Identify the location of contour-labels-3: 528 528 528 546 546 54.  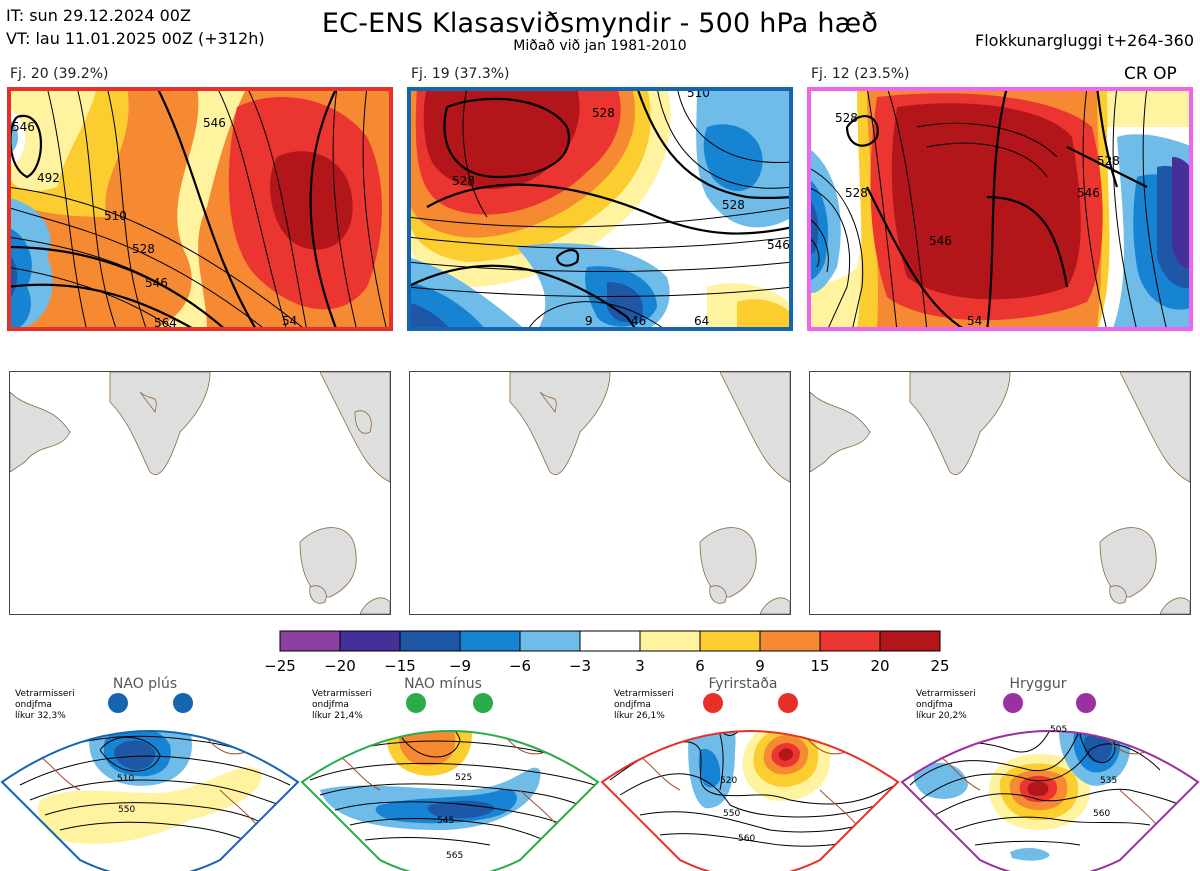
(977, 219).